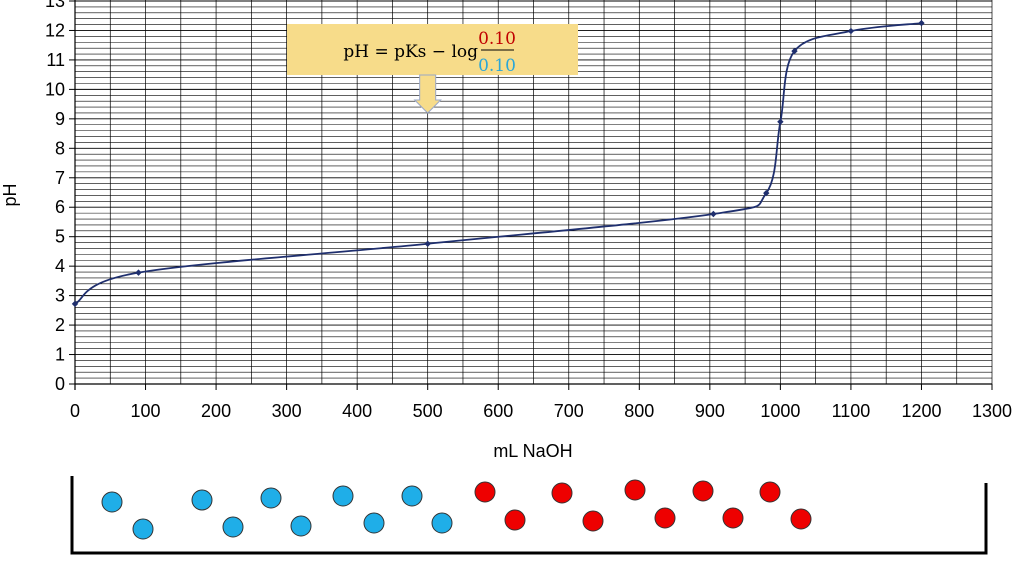 The image size is (1024, 576). What do you see at coordinates (710, 411) in the screenshot?
I see `x-tick-label: 900` at bounding box center [710, 411].